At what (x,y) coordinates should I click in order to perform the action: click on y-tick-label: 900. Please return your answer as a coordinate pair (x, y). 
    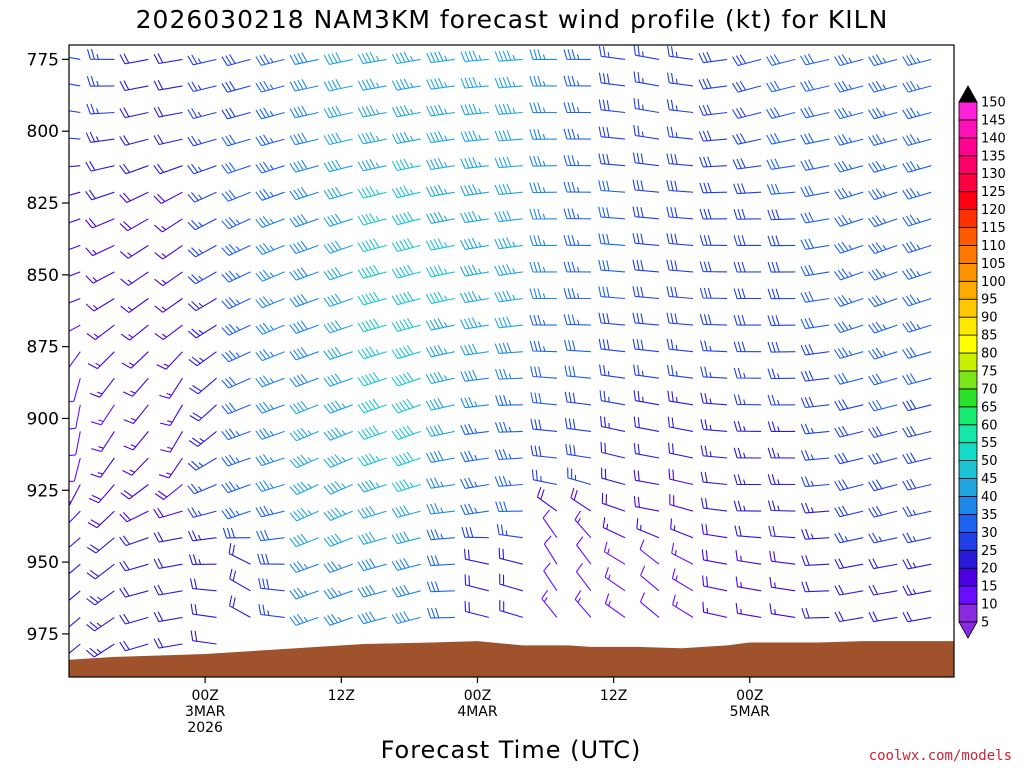
    Looking at the image, I should click on (43, 419).